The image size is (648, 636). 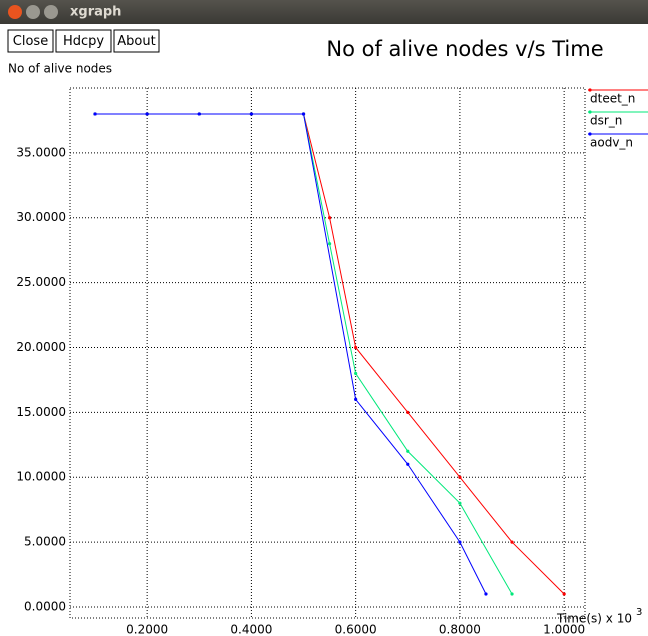 I want to click on y-tick-label: 0.0000, so click(x=45, y=606).